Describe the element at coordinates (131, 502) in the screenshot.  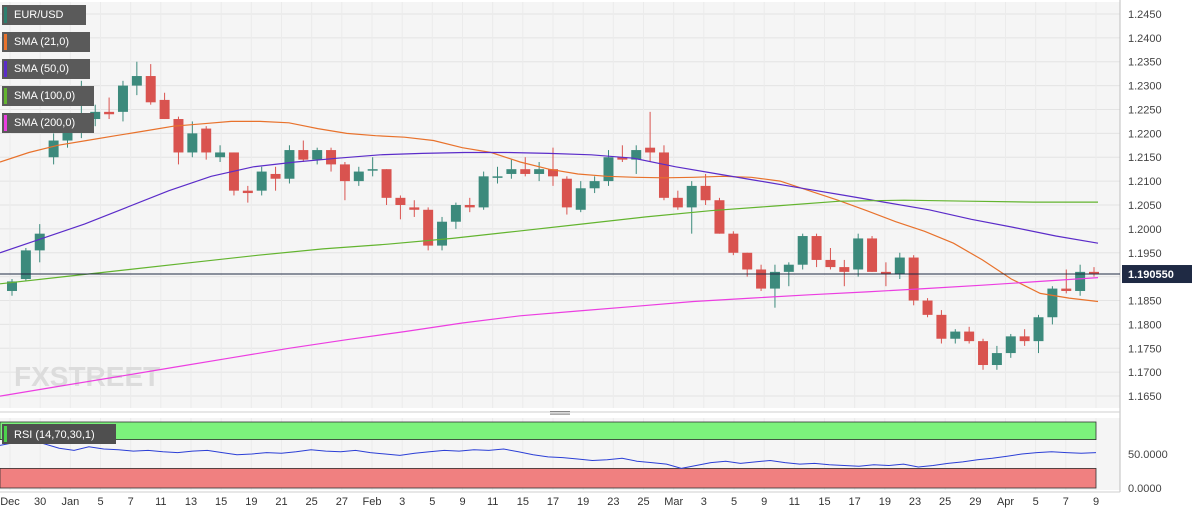
I see `x-tick-label: 7` at that location.